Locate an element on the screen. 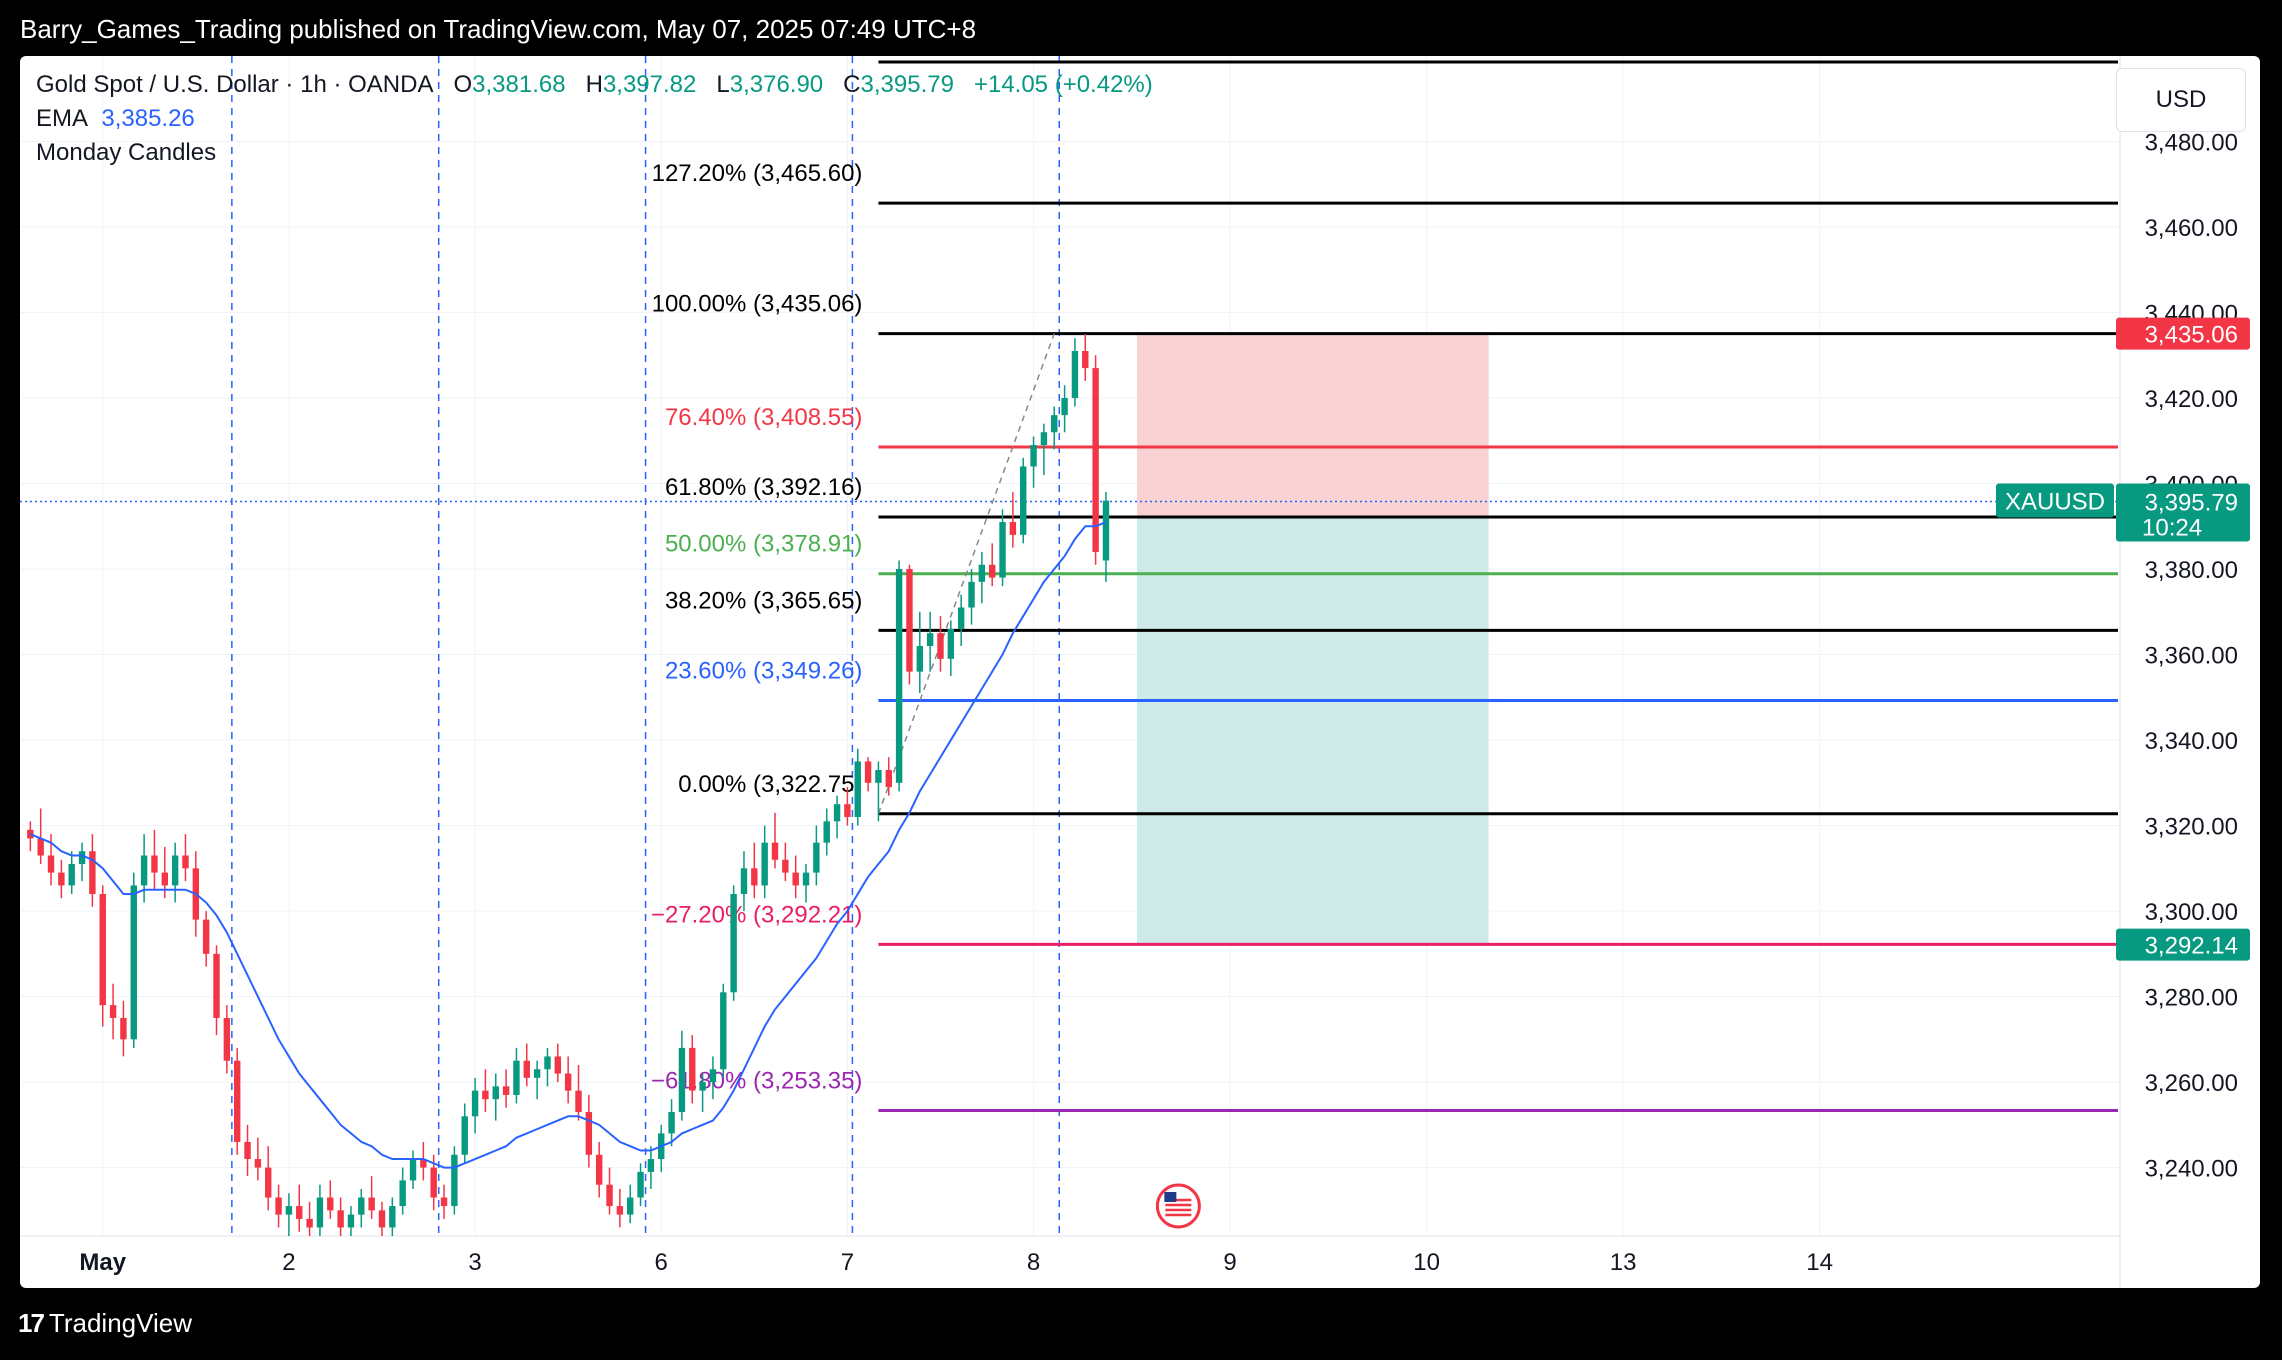  monday-candles-row: Monday Candles is located at coordinates (594, 153).